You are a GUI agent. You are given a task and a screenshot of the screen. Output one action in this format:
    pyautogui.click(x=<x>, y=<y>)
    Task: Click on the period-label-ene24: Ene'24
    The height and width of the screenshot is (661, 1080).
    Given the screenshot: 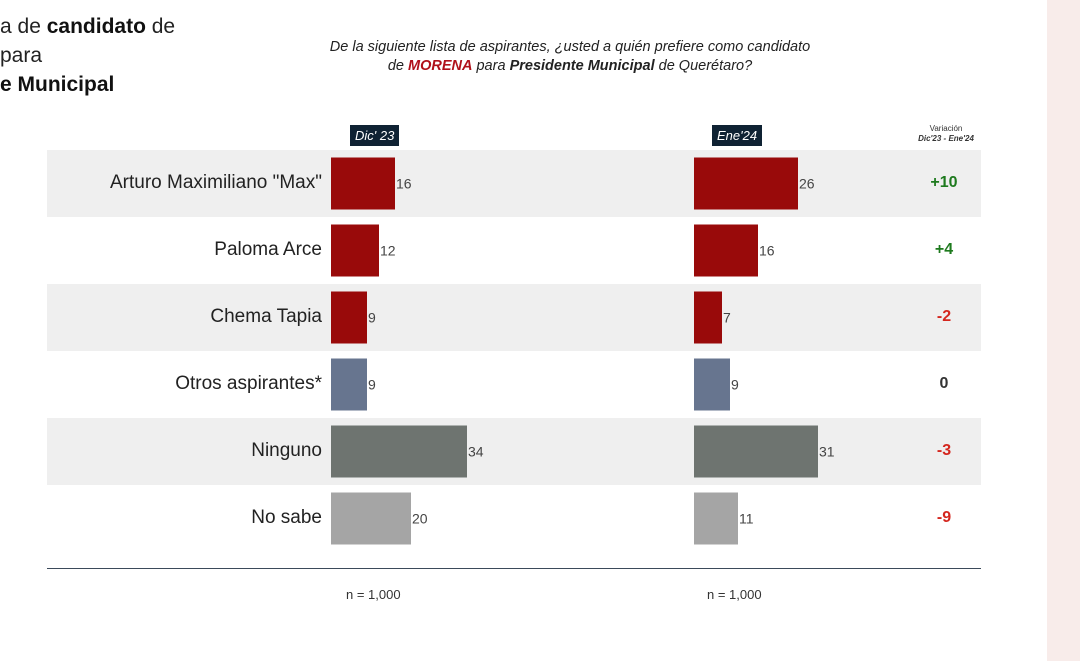 What is the action you would take?
    pyautogui.click(x=737, y=135)
    